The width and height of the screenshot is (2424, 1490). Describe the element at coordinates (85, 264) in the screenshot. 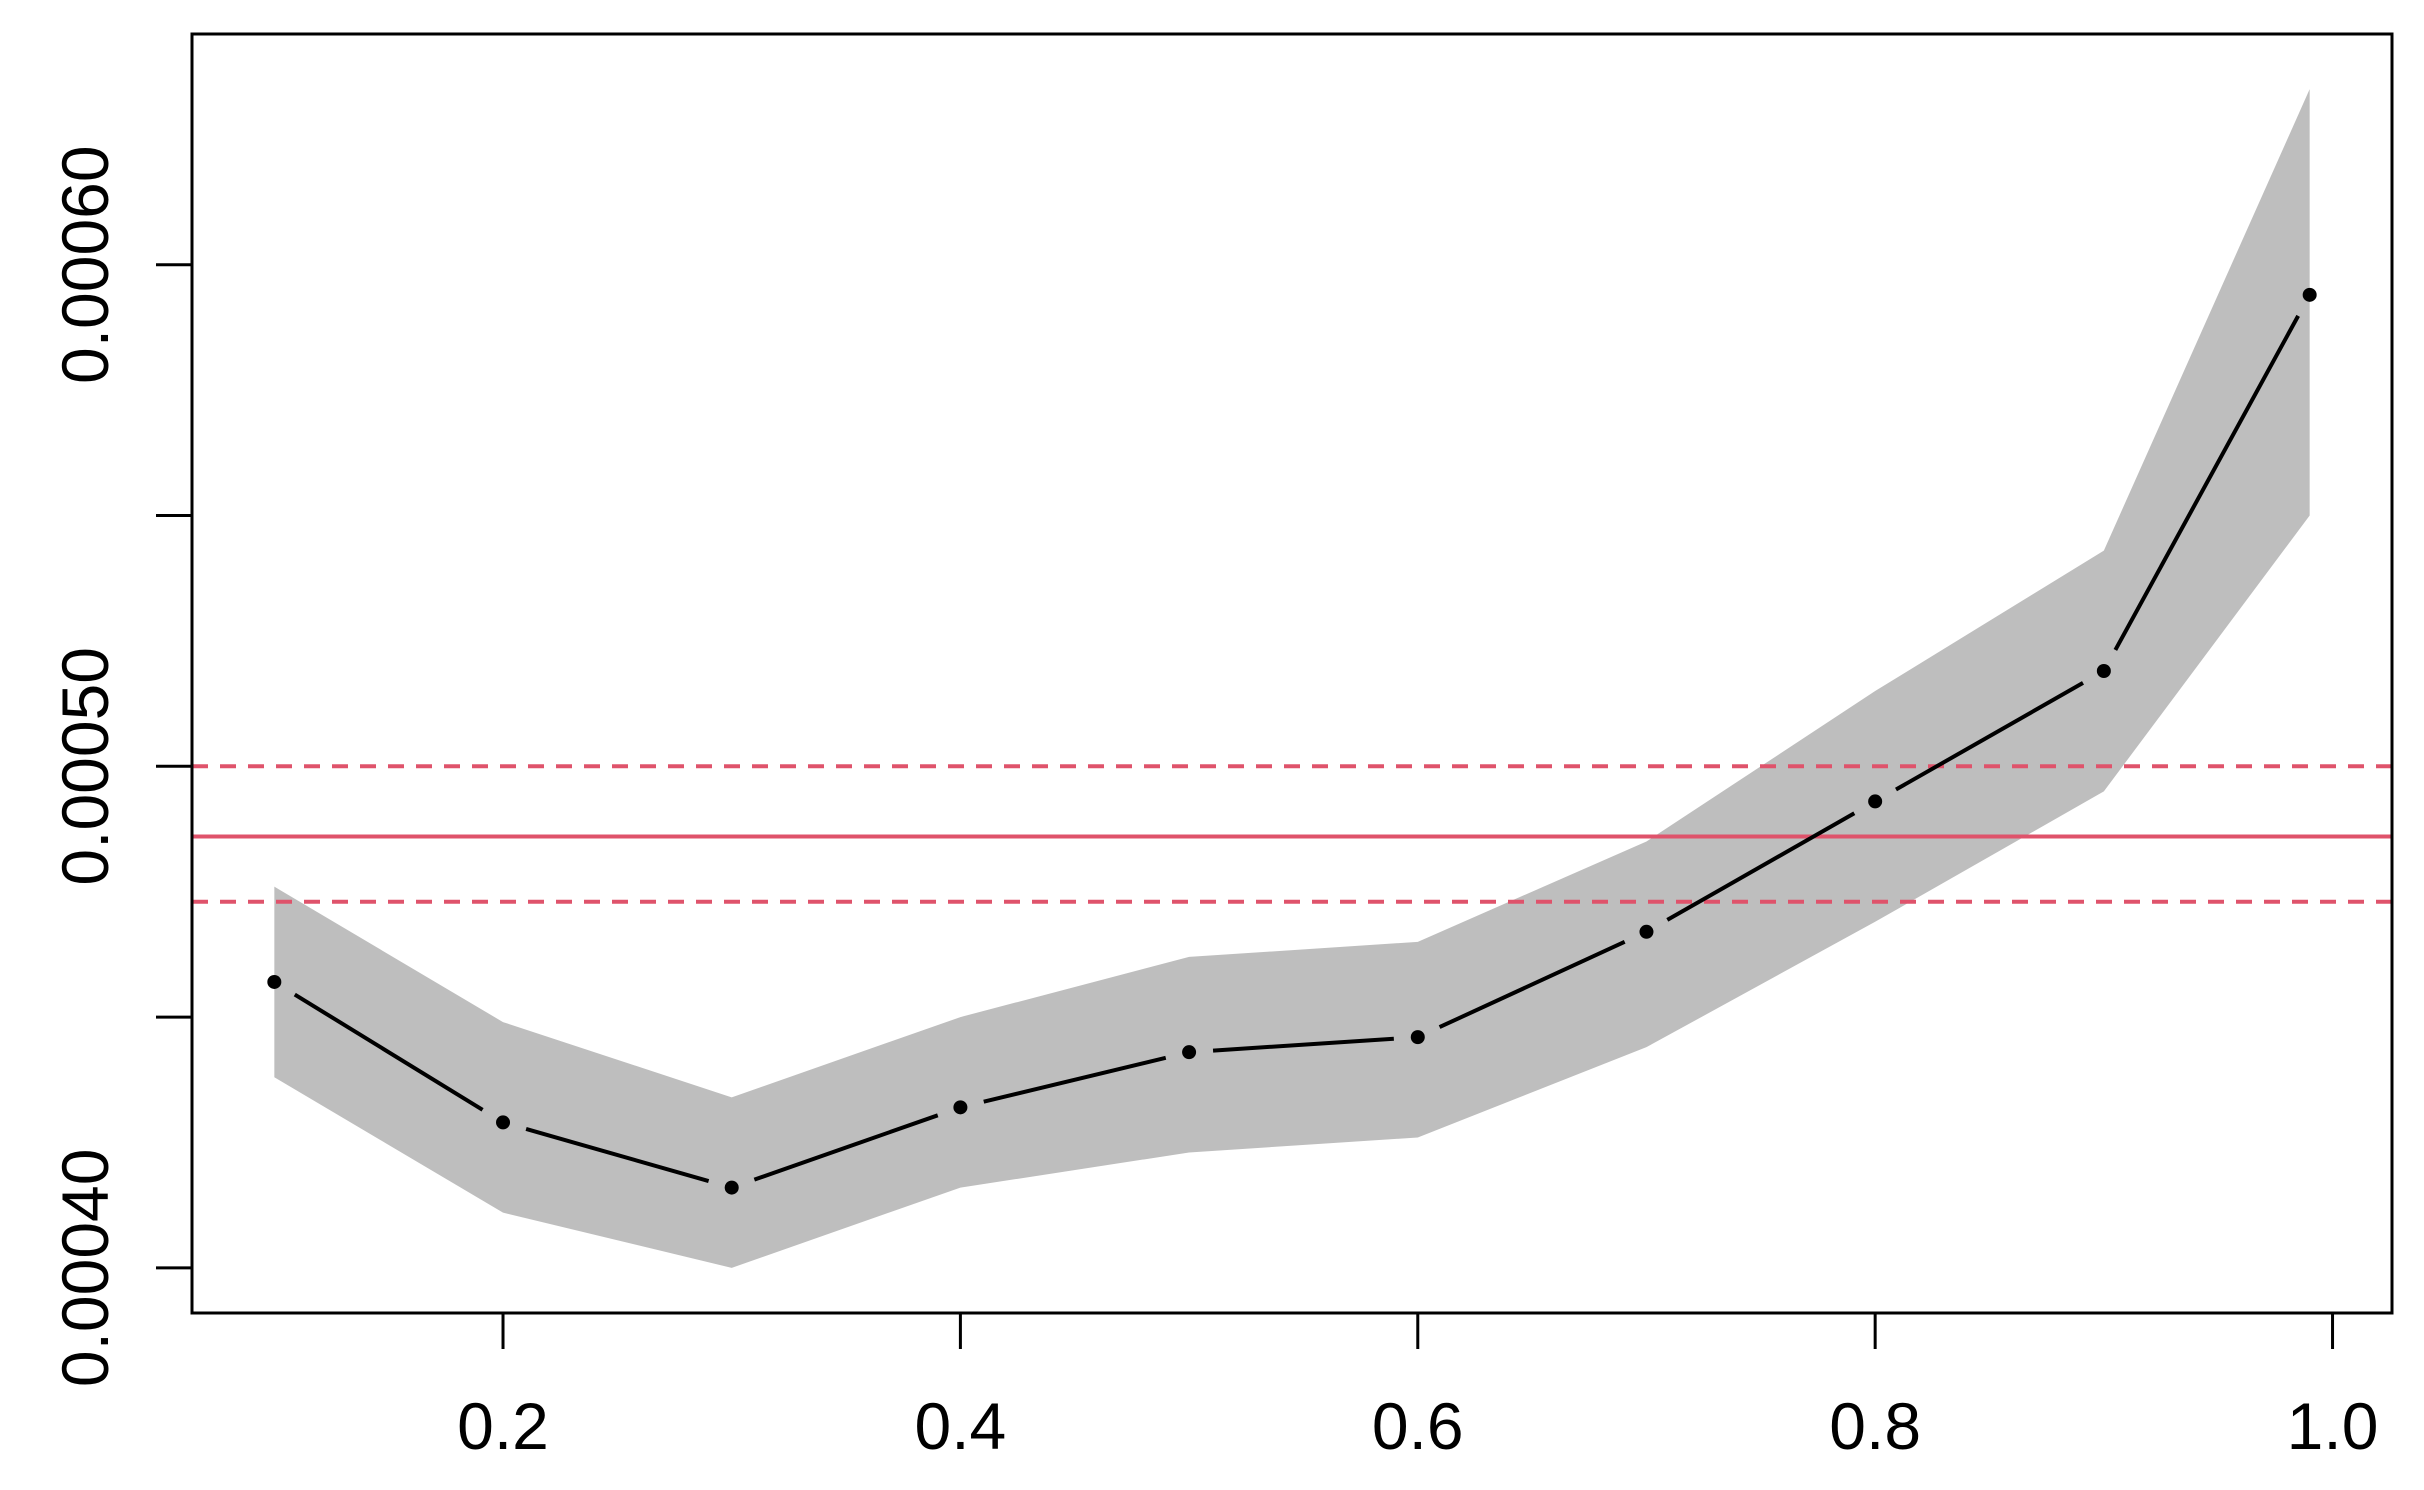

I see `y-tick-label: 0.00060` at that location.